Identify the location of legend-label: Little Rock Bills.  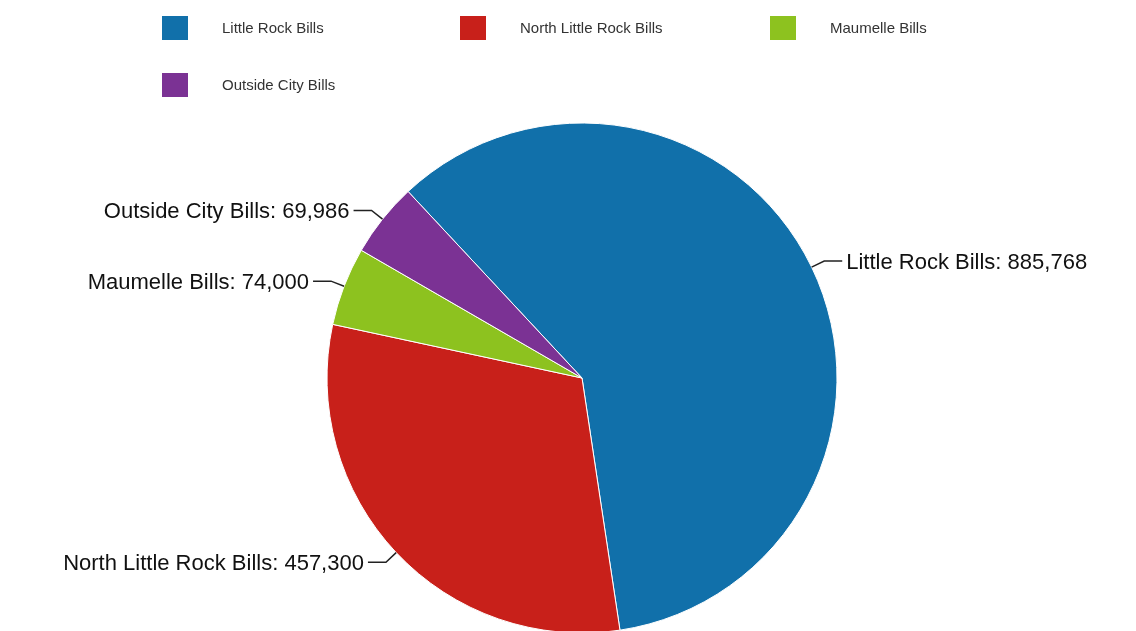
(273, 27).